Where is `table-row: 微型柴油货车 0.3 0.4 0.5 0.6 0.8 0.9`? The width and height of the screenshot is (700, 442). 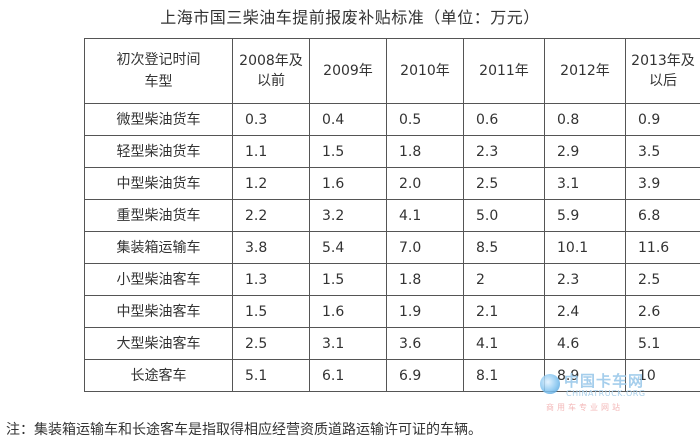 table-row: 微型柴油货车 0.3 0.4 0.5 0.6 0.8 0.9 is located at coordinates (392, 119).